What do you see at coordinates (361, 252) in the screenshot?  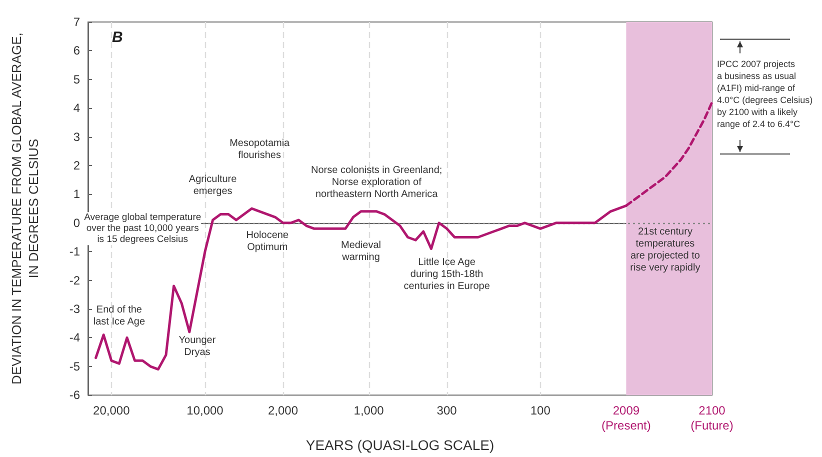 I see `annotation: Medieval warming` at bounding box center [361, 252].